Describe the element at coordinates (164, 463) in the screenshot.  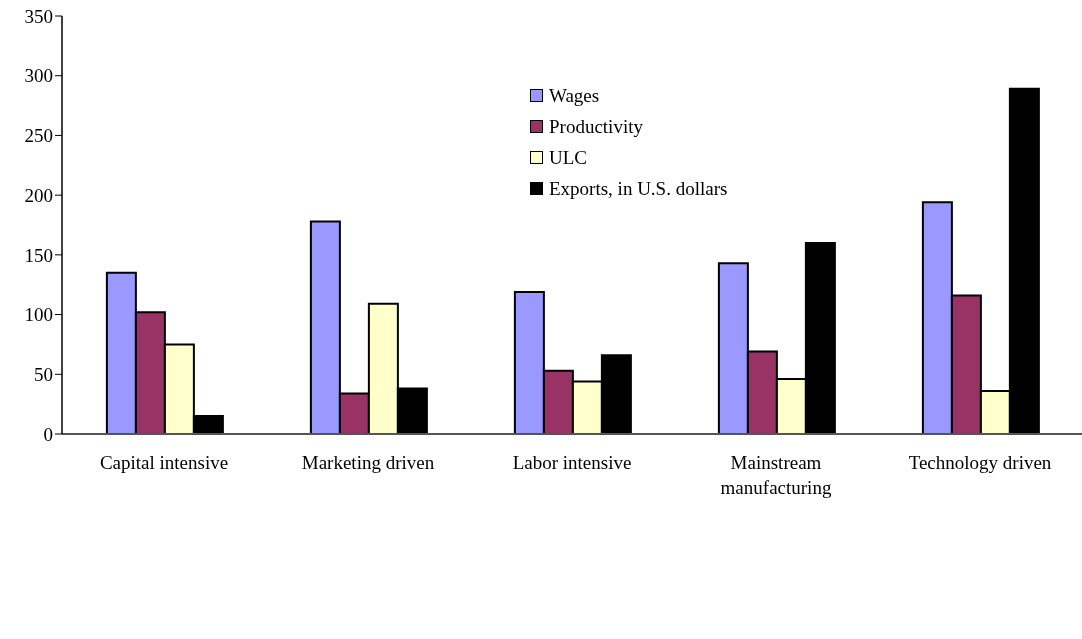
I see `x-tick-label: Capital intensive` at that location.